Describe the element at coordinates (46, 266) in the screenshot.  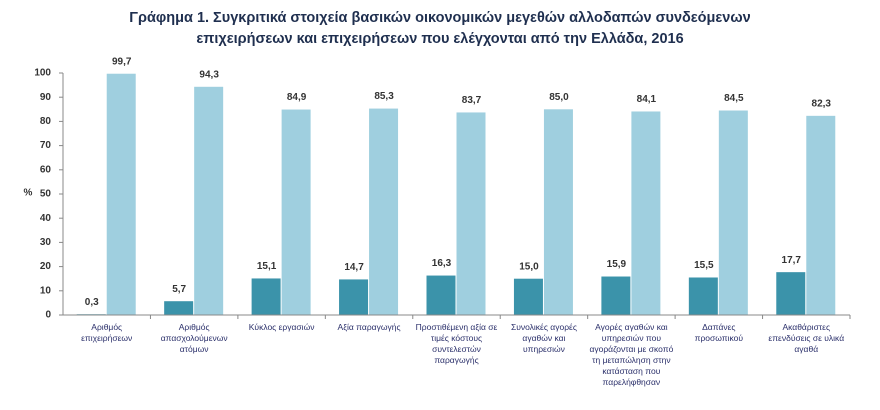
I see `y-tick-label: 20` at that location.